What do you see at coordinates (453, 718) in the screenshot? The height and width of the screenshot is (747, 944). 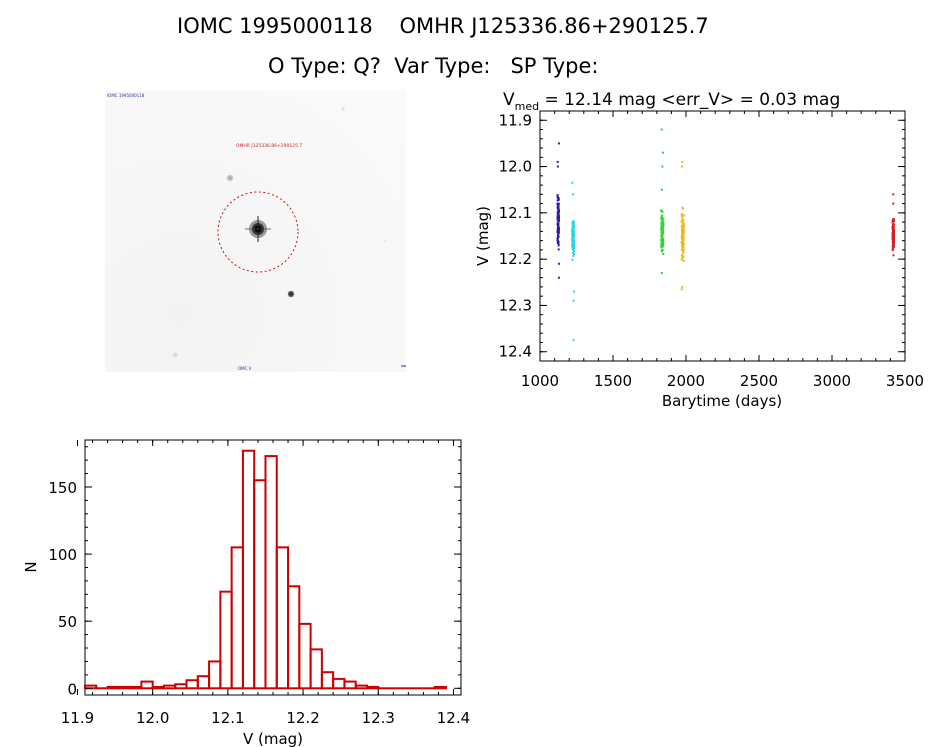 I see `histogram-x-tick-label: 12.4` at bounding box center [453, 718].